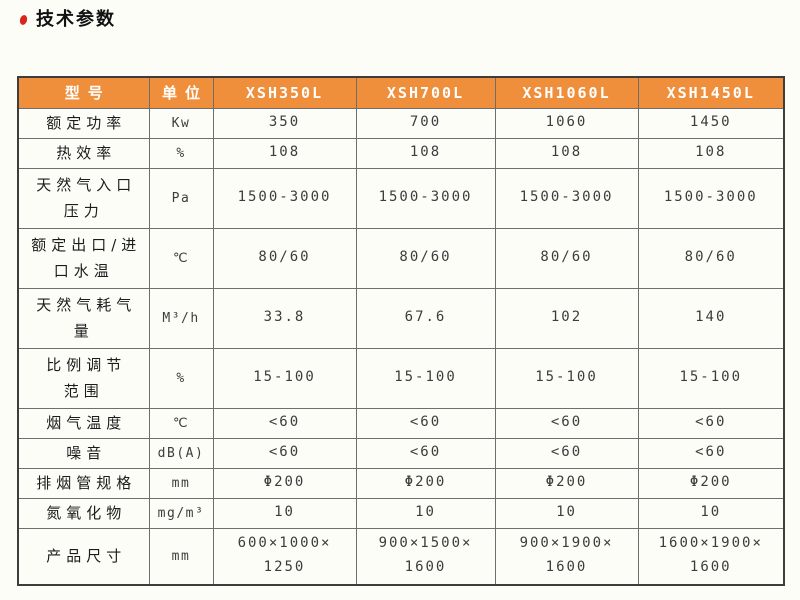 Image resolution: width=800 pixels, height=600 pixels. I want to click on unit-cell: M³/h, so click(181, 318).